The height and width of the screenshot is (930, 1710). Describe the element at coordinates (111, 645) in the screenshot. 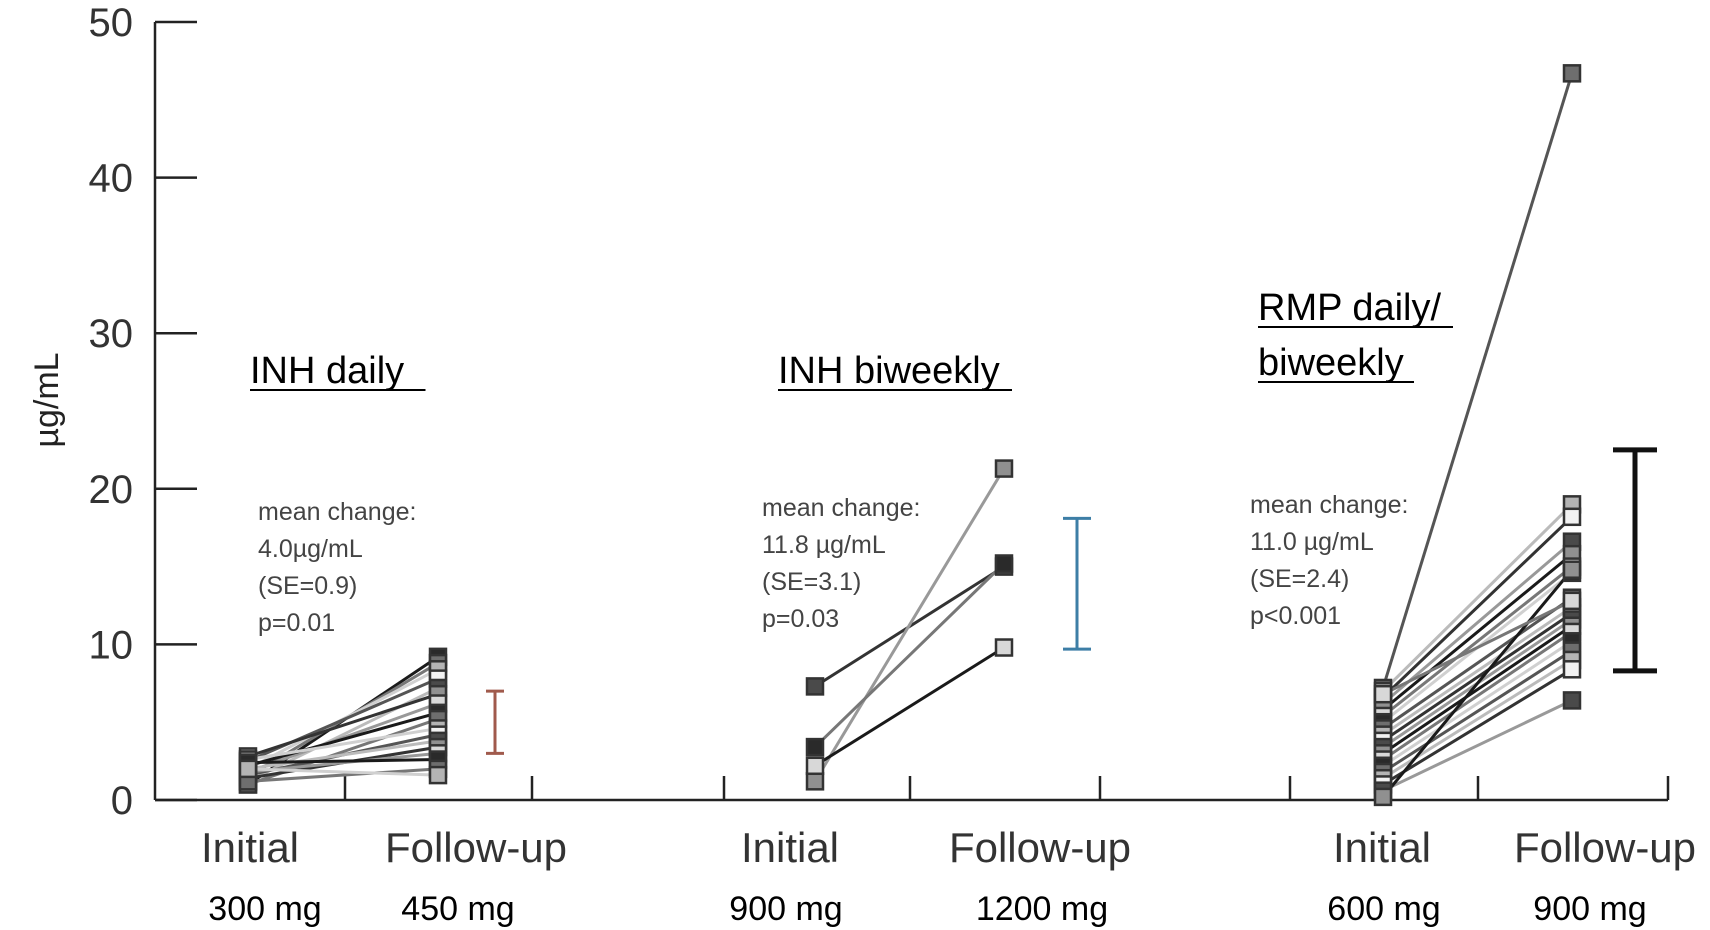

I see `y-tick-label: 10` at that location.